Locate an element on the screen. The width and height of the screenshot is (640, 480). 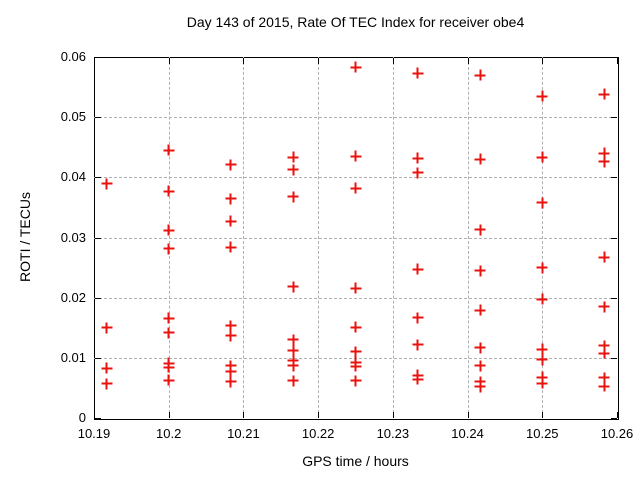
y-tick-label: 0 is located at coordinates (82, 417).